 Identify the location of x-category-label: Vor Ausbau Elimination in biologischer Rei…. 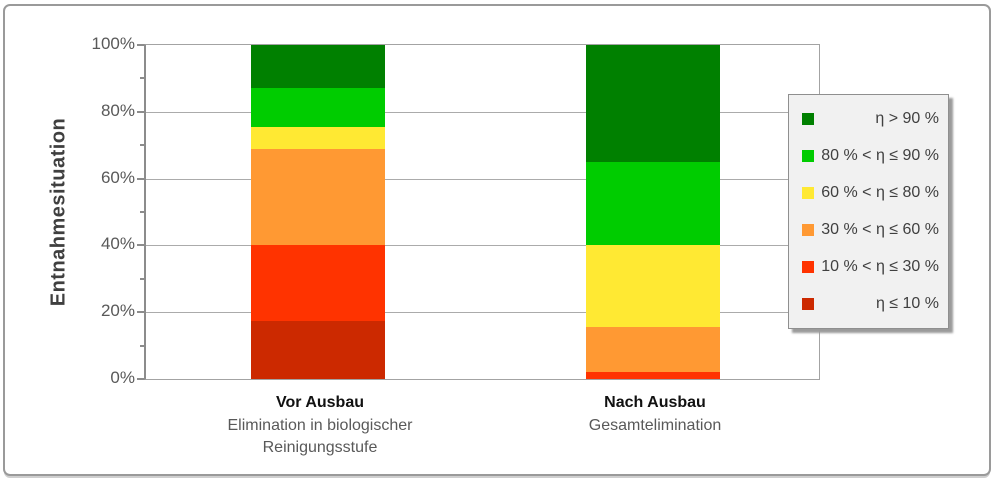
(320, 425).